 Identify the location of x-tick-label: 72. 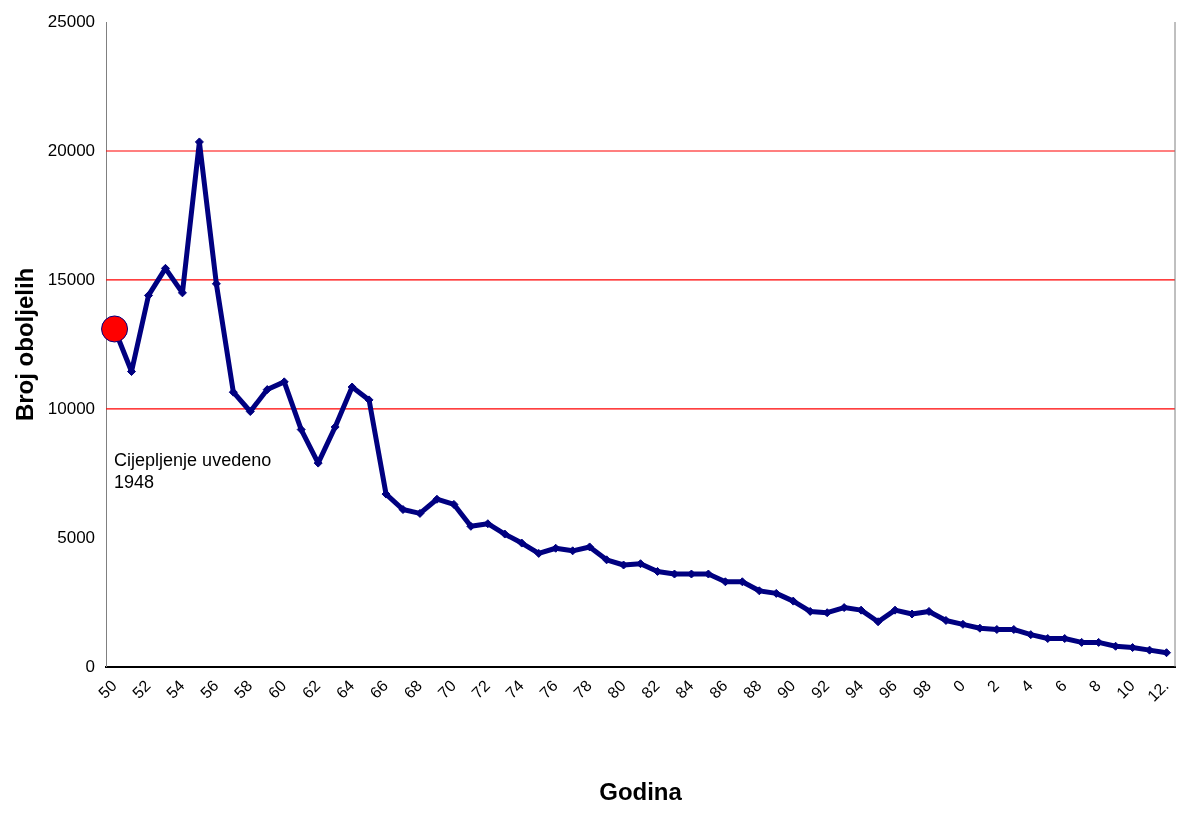
(481, 689).